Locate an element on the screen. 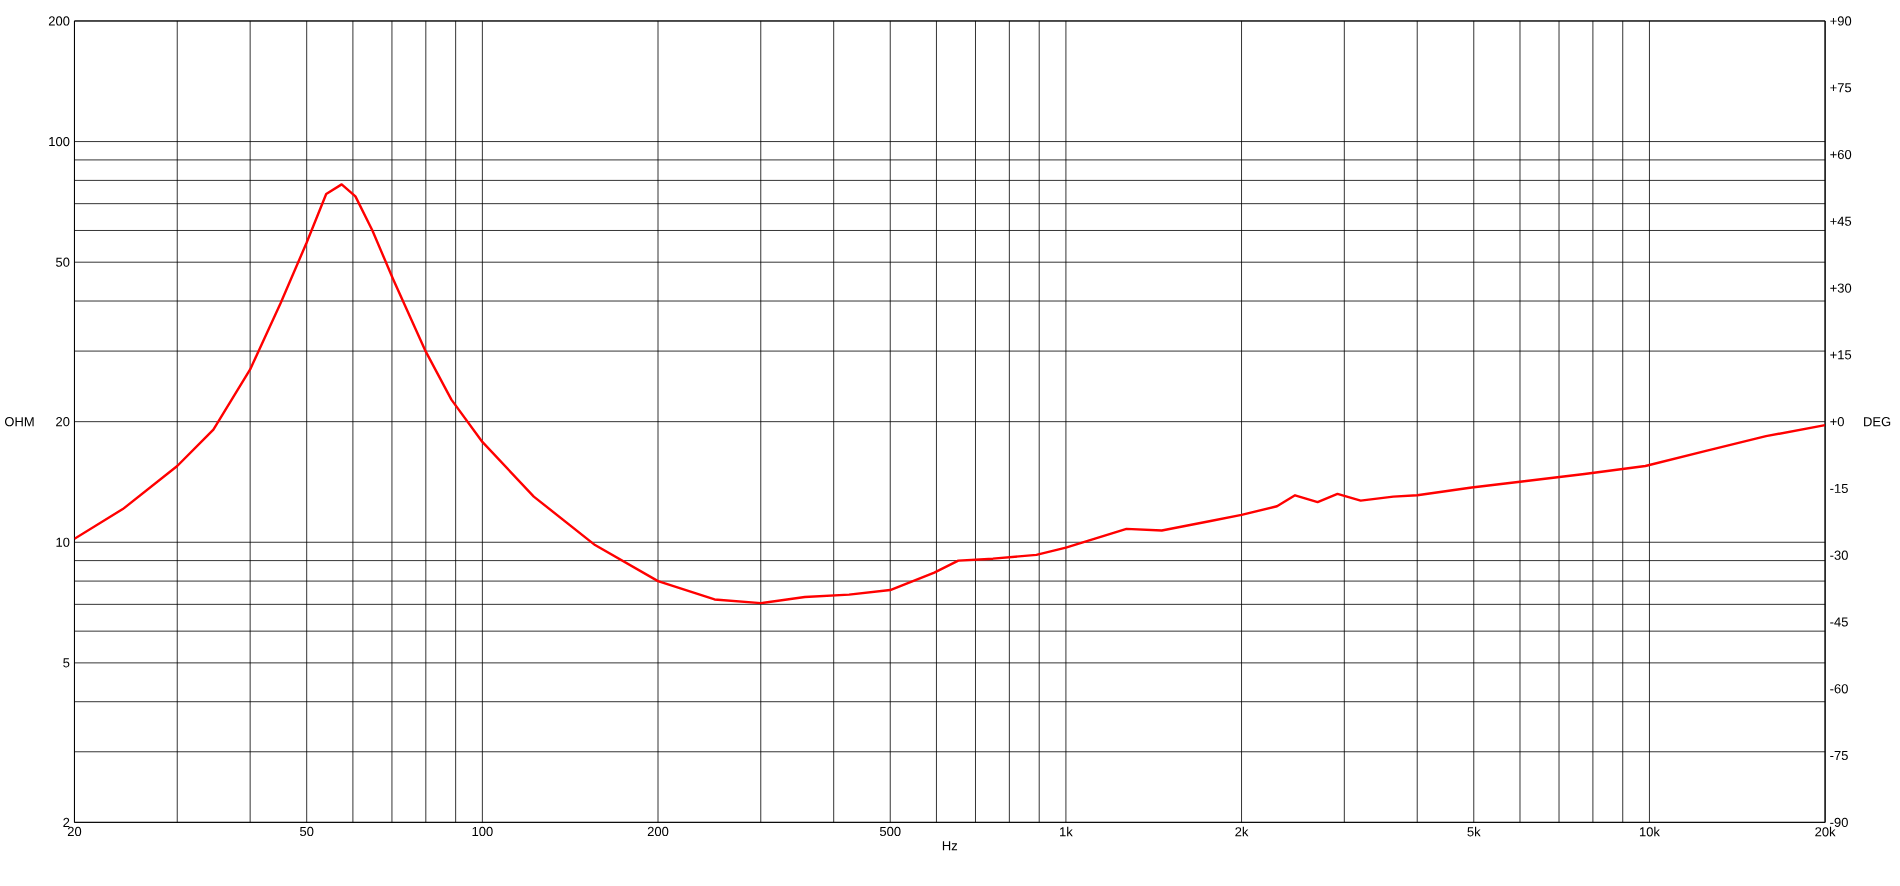 This screenshot has height=886, width=1900. y2-tick-label: -15 is located at coordinates (1839, 488).